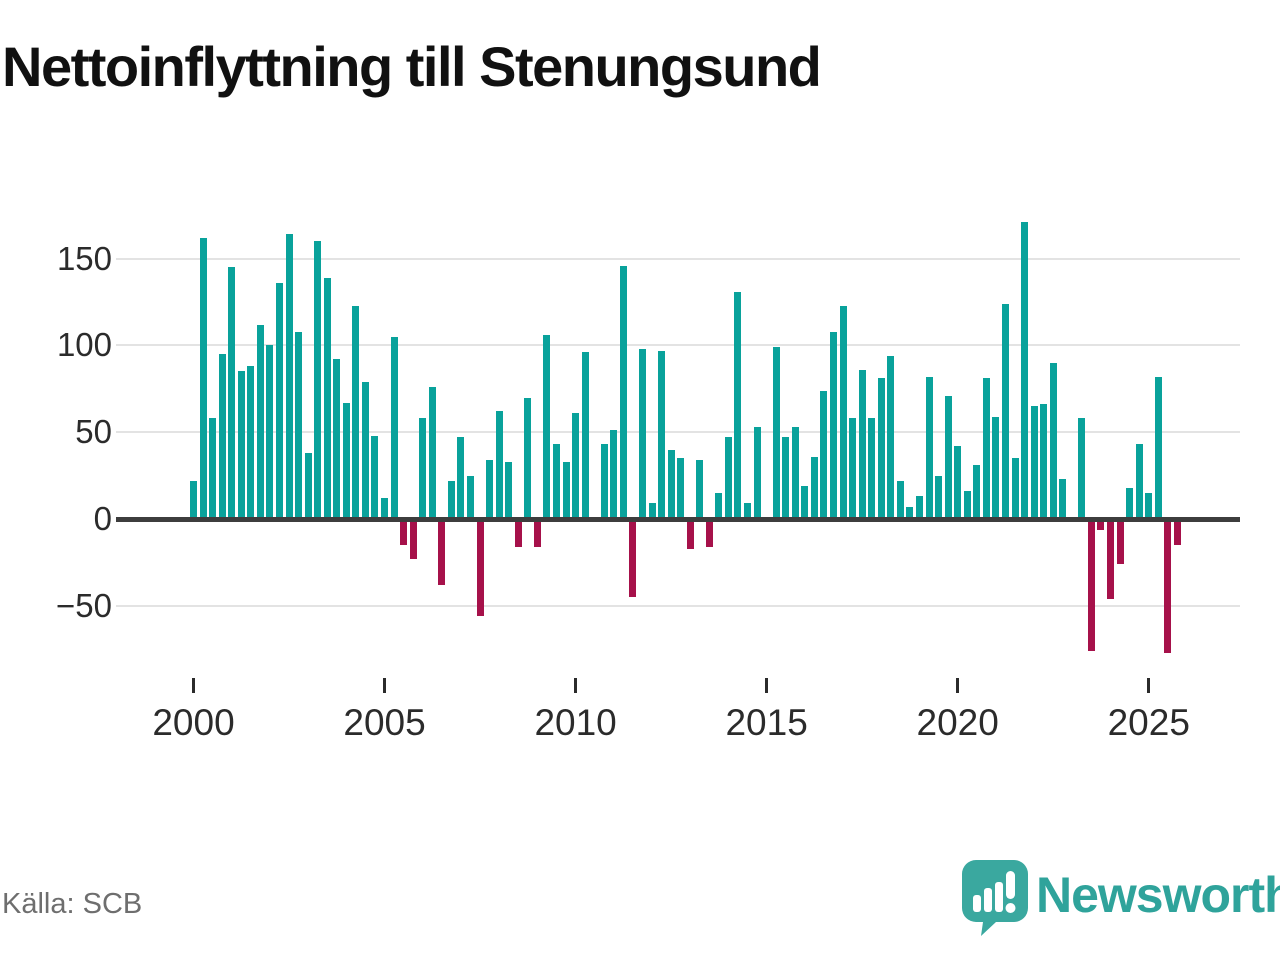  What do you see at coordinates (604, 481) in the screenshot?
I see `bar-q43` at bounding box center [604, 481].